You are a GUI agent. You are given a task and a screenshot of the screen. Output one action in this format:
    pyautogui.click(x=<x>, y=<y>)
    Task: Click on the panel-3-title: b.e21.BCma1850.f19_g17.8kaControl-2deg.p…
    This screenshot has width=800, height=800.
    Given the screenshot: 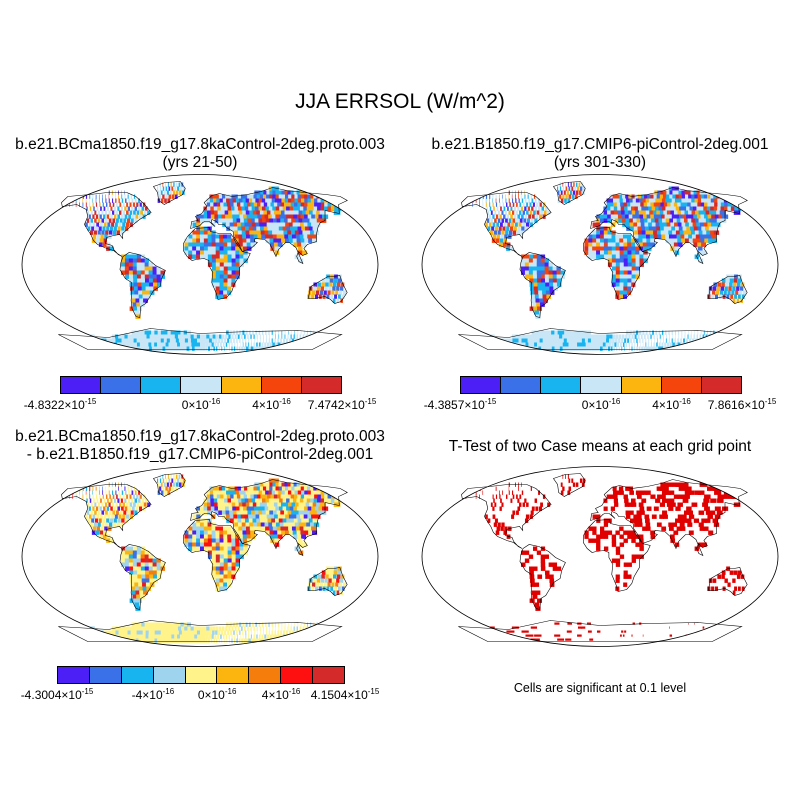 What is the action you would take?
    pyautogui.click(x=200, y=446)
    